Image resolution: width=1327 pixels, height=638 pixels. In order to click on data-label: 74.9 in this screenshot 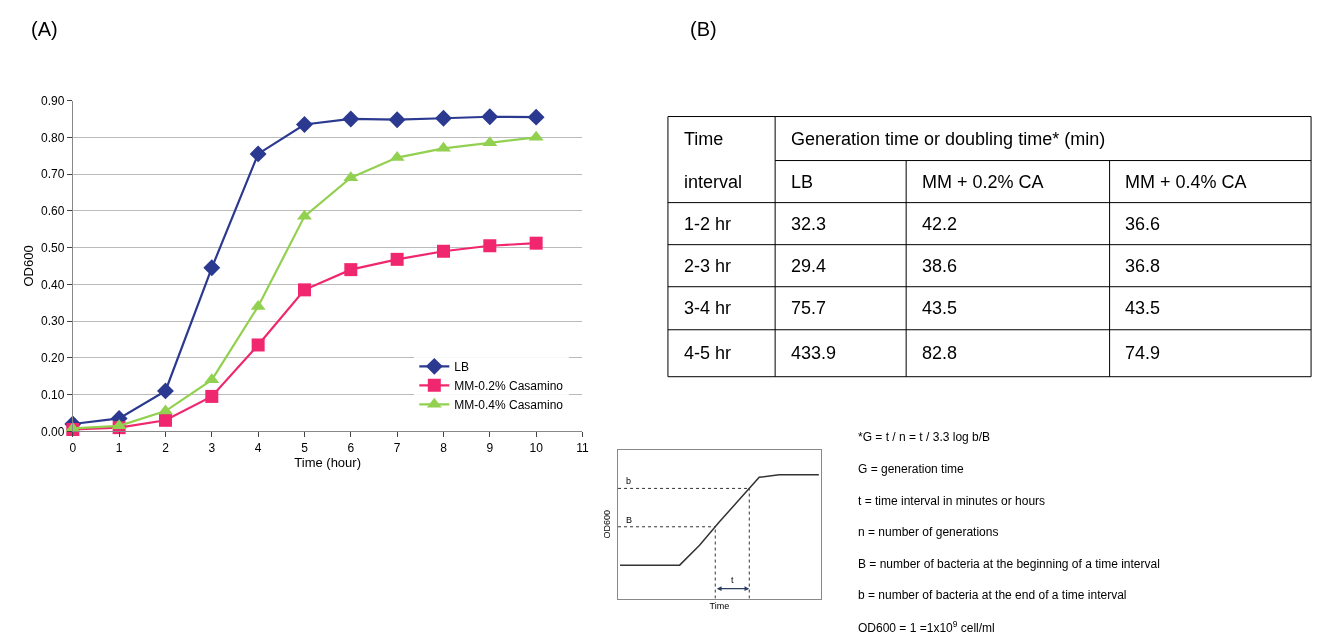, I will do `click(1143, 353)`.